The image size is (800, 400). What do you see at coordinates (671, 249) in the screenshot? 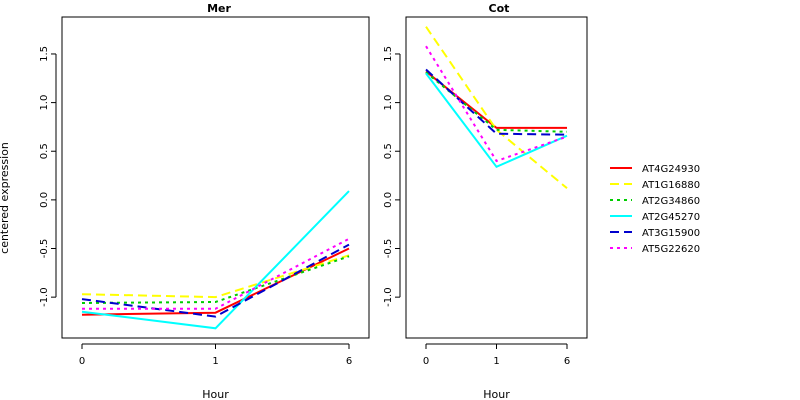
I see `legend-entry: AT5G22620` at bounding box center [671, 249].